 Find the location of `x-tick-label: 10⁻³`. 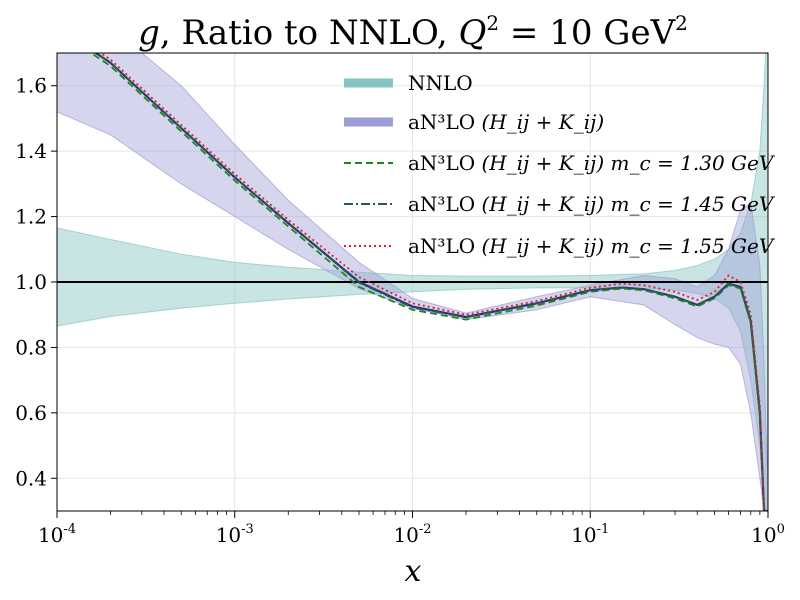

x-tick-label: 10⁻³ is located at coordinates (235, 534).